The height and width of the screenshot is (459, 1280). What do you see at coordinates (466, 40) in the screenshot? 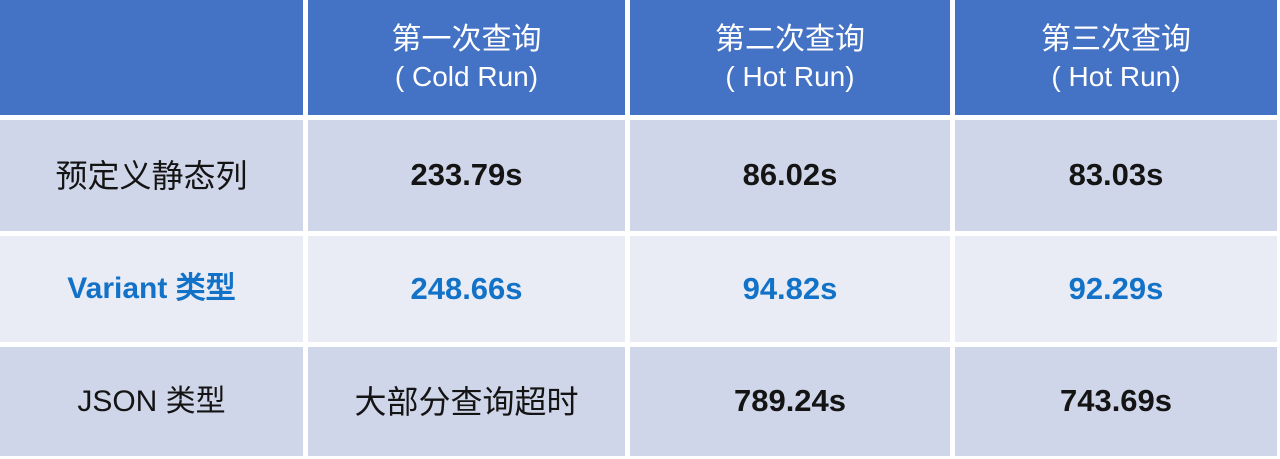
I see `header-title-zh: 第一次查询` at bounding box center [466, 40].